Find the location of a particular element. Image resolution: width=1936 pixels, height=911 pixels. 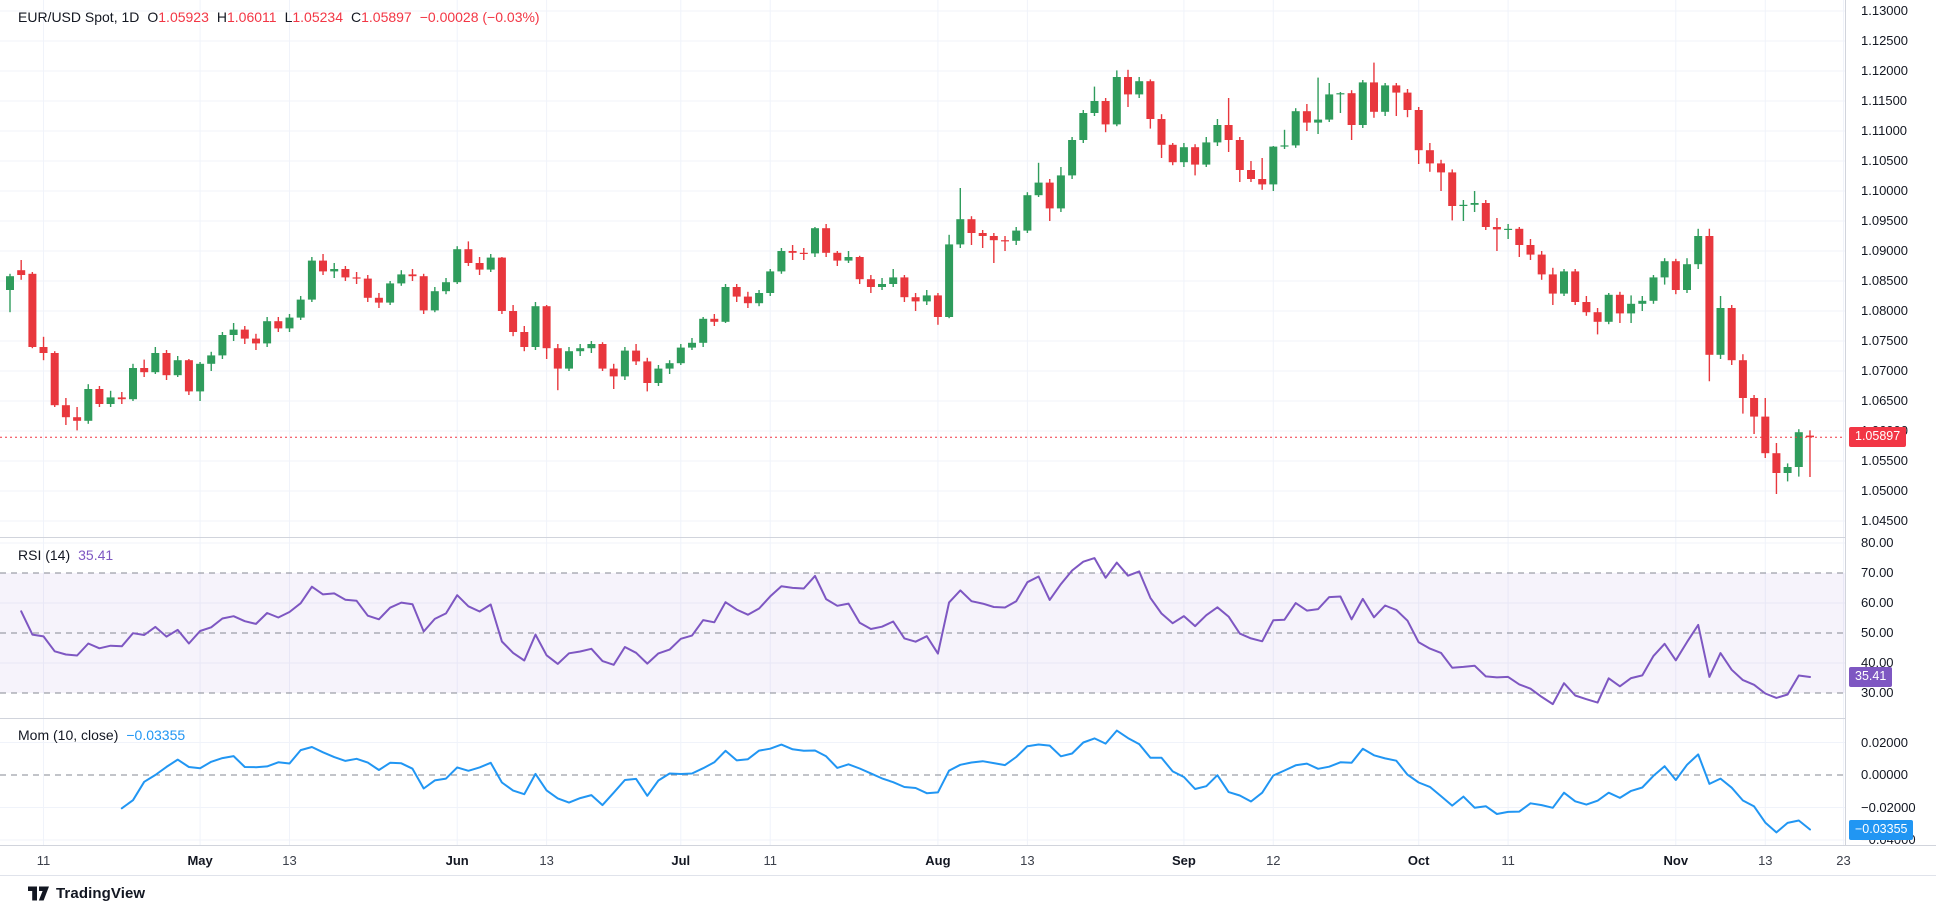

momentum-axis-tick: −0.02000 is located at coordinates (1888, 807).